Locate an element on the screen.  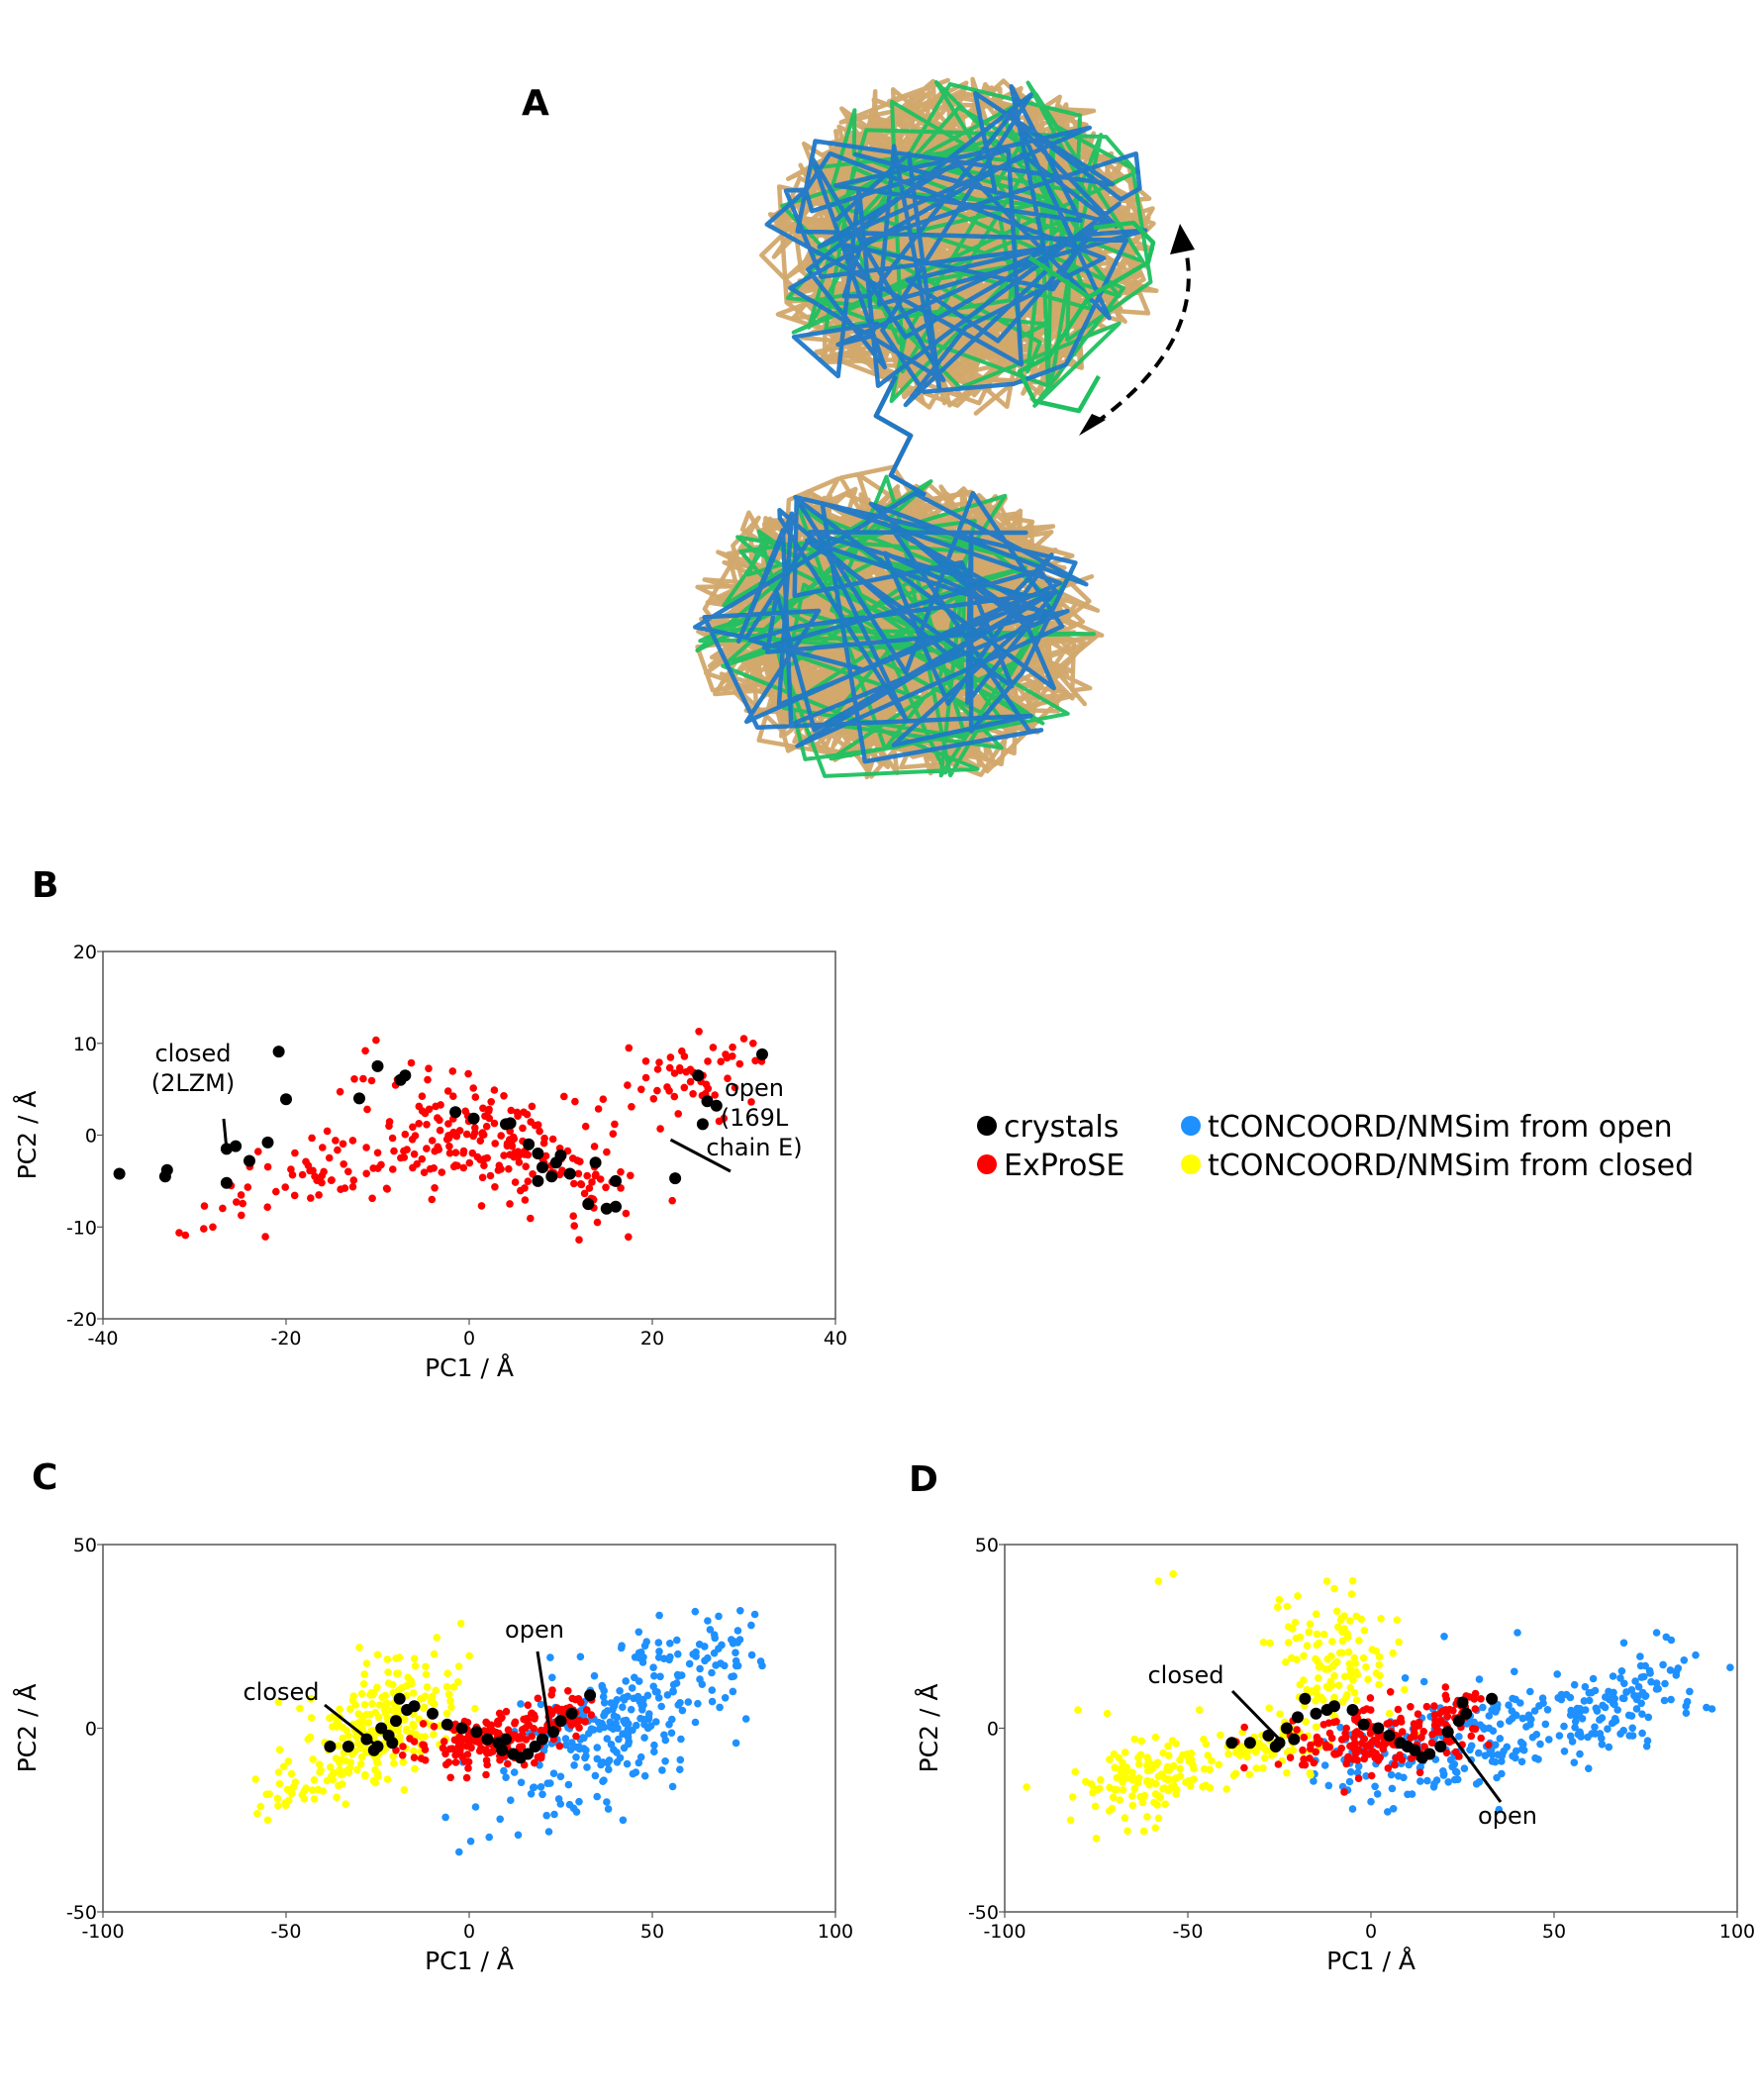
panel-label-b: B is located at coordinates (45, 885).